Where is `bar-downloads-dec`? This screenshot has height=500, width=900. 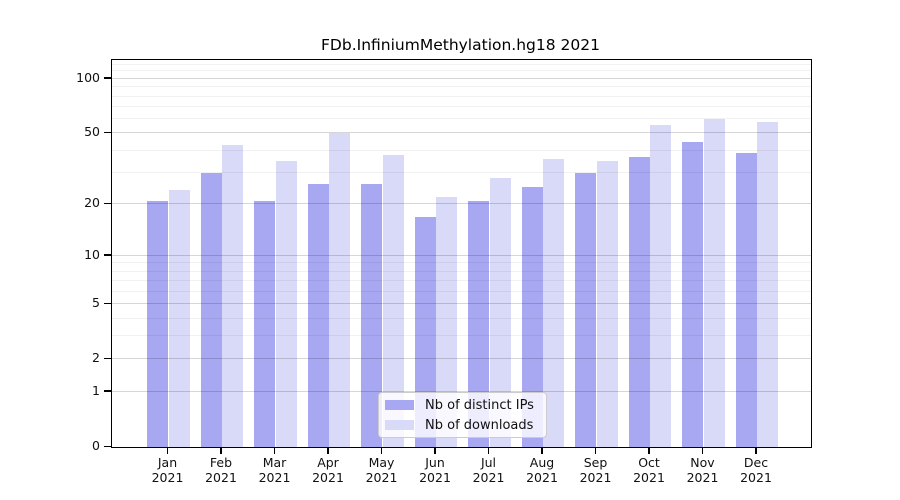
bar-downloads-dec is located at coordinates (768, 284).